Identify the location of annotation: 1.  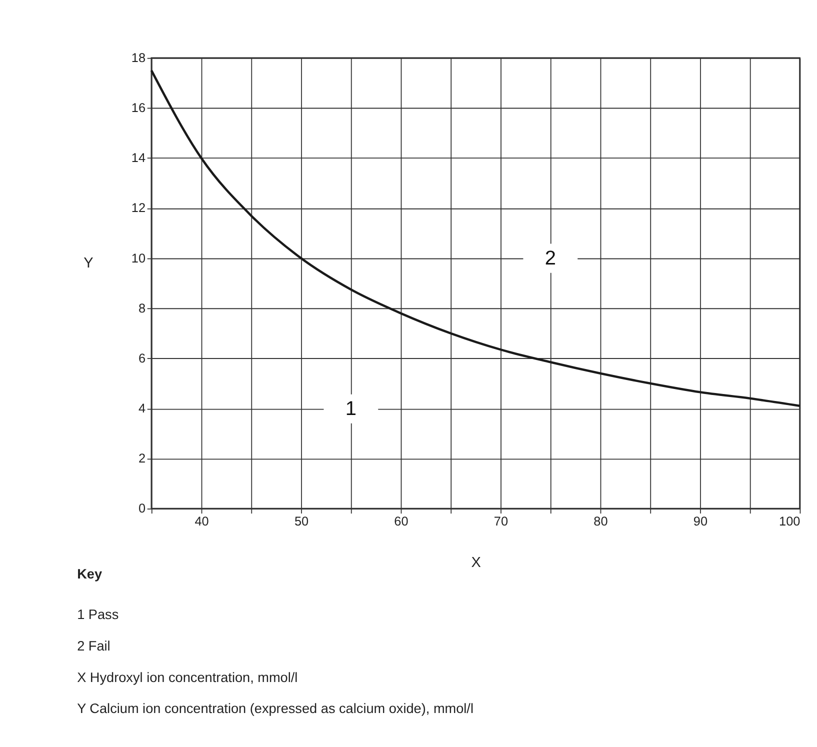
(350, 409).